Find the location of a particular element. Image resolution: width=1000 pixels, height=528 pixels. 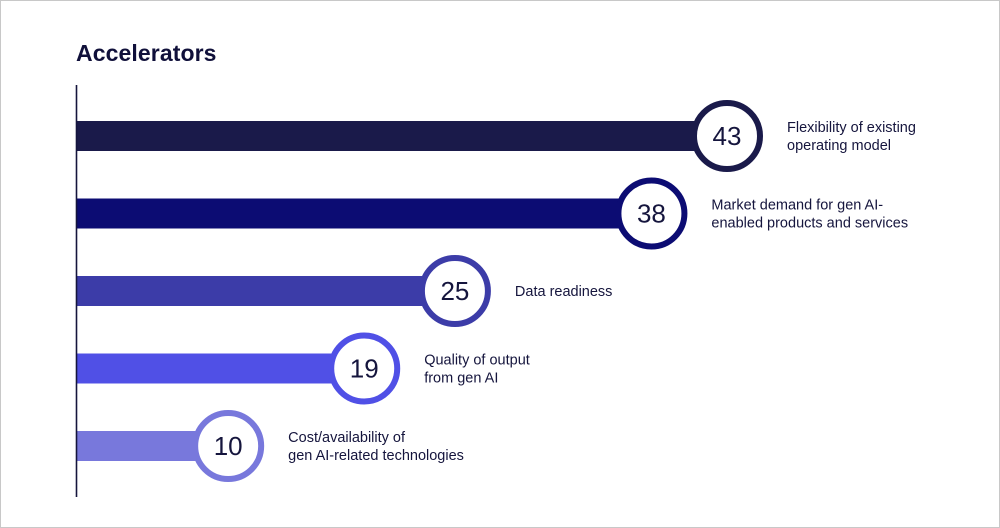

data-label: 19 is located at coordinates (364, 369).